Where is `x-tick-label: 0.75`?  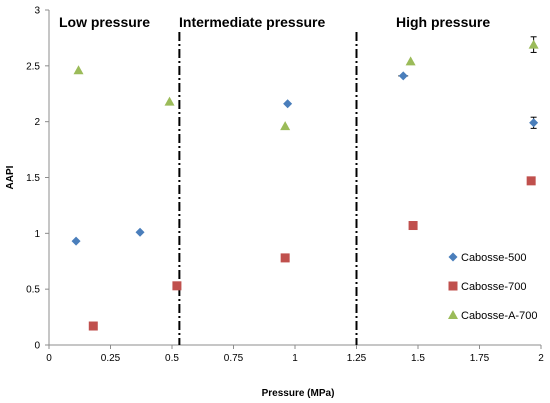
x-tick-label: 0.75 is located at coordinates (234, 358).